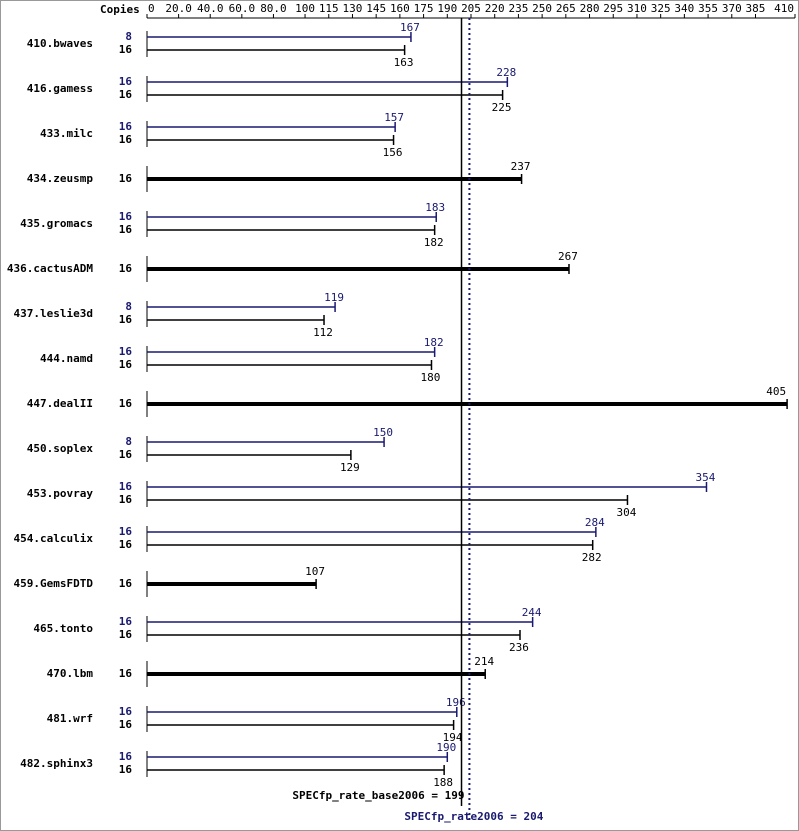  What do you see at coordinates (151, 8) in the screenshot?
I see `x-tick-label: 0` at bounding box center [151, 8].